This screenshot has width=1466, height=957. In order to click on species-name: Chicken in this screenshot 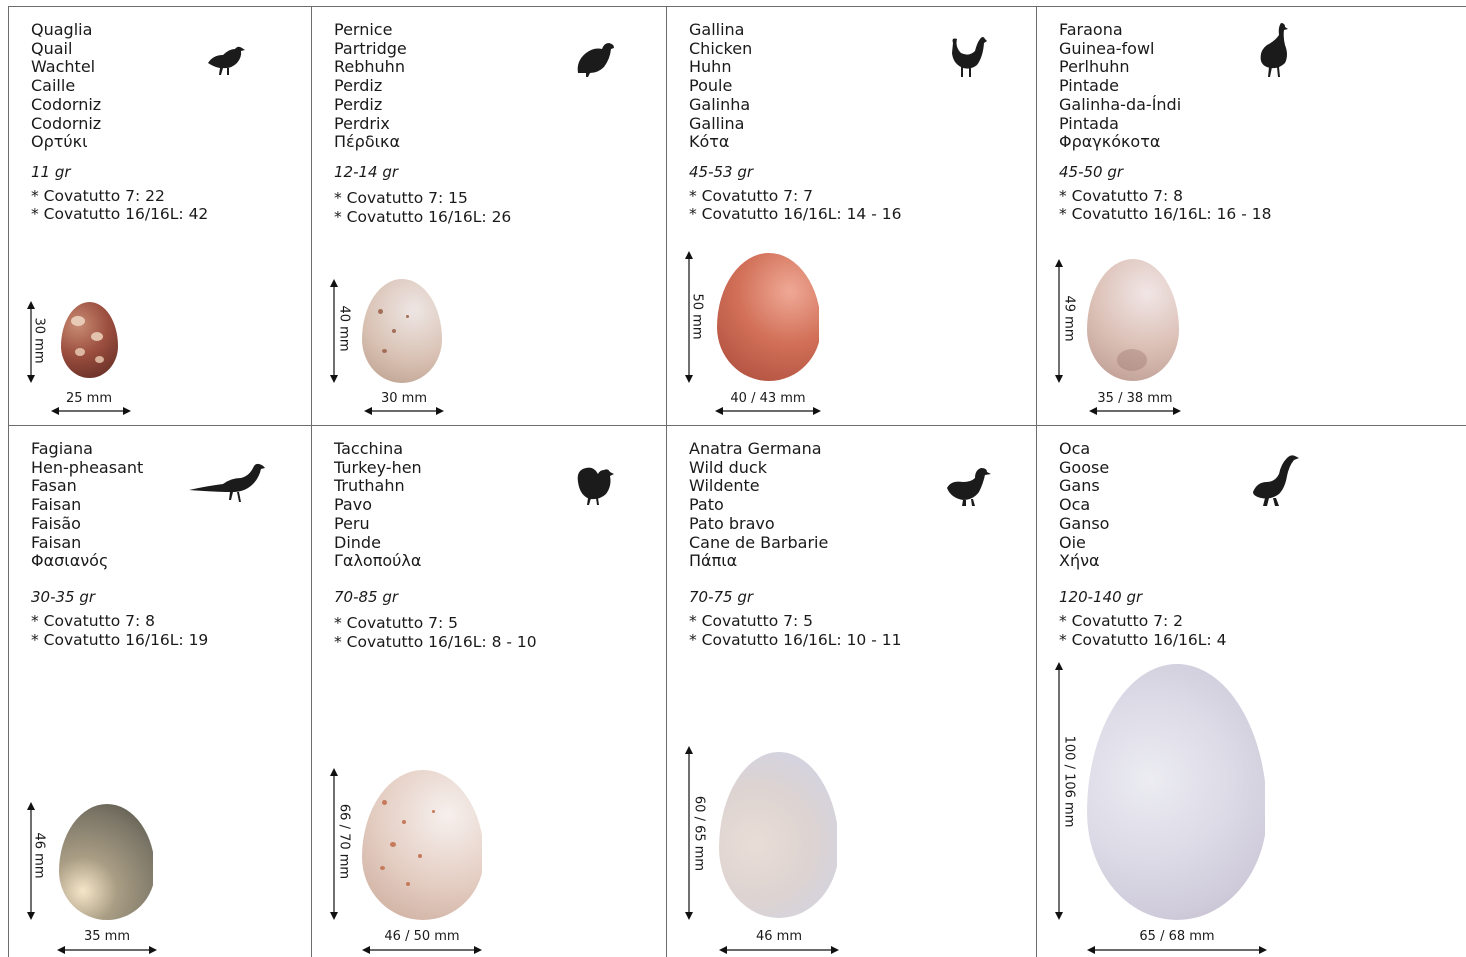, I will do `click(721, 48)`.